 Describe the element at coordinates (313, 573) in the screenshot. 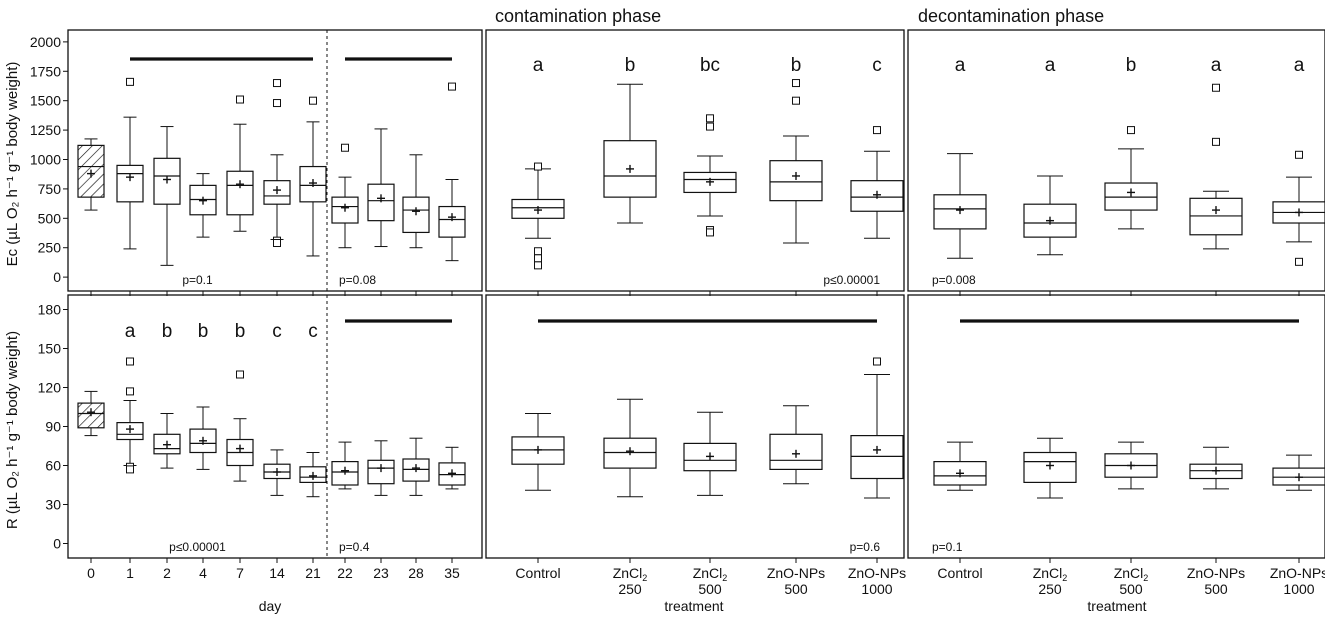

I see `x-tick-label: 21` at that location.